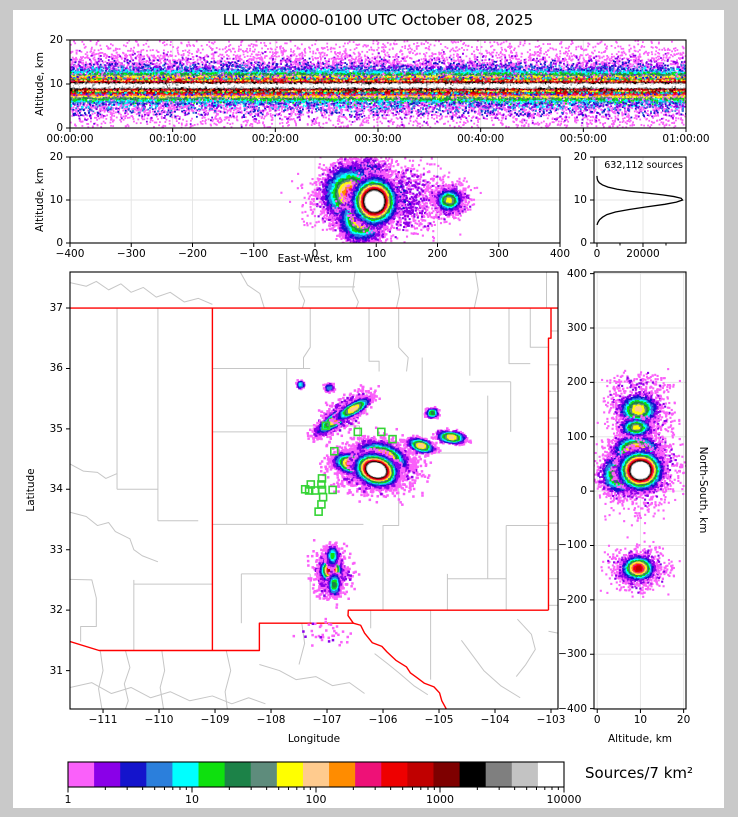  I want to click on source-count-annotation: 632,112 sources, so click(643, 165).